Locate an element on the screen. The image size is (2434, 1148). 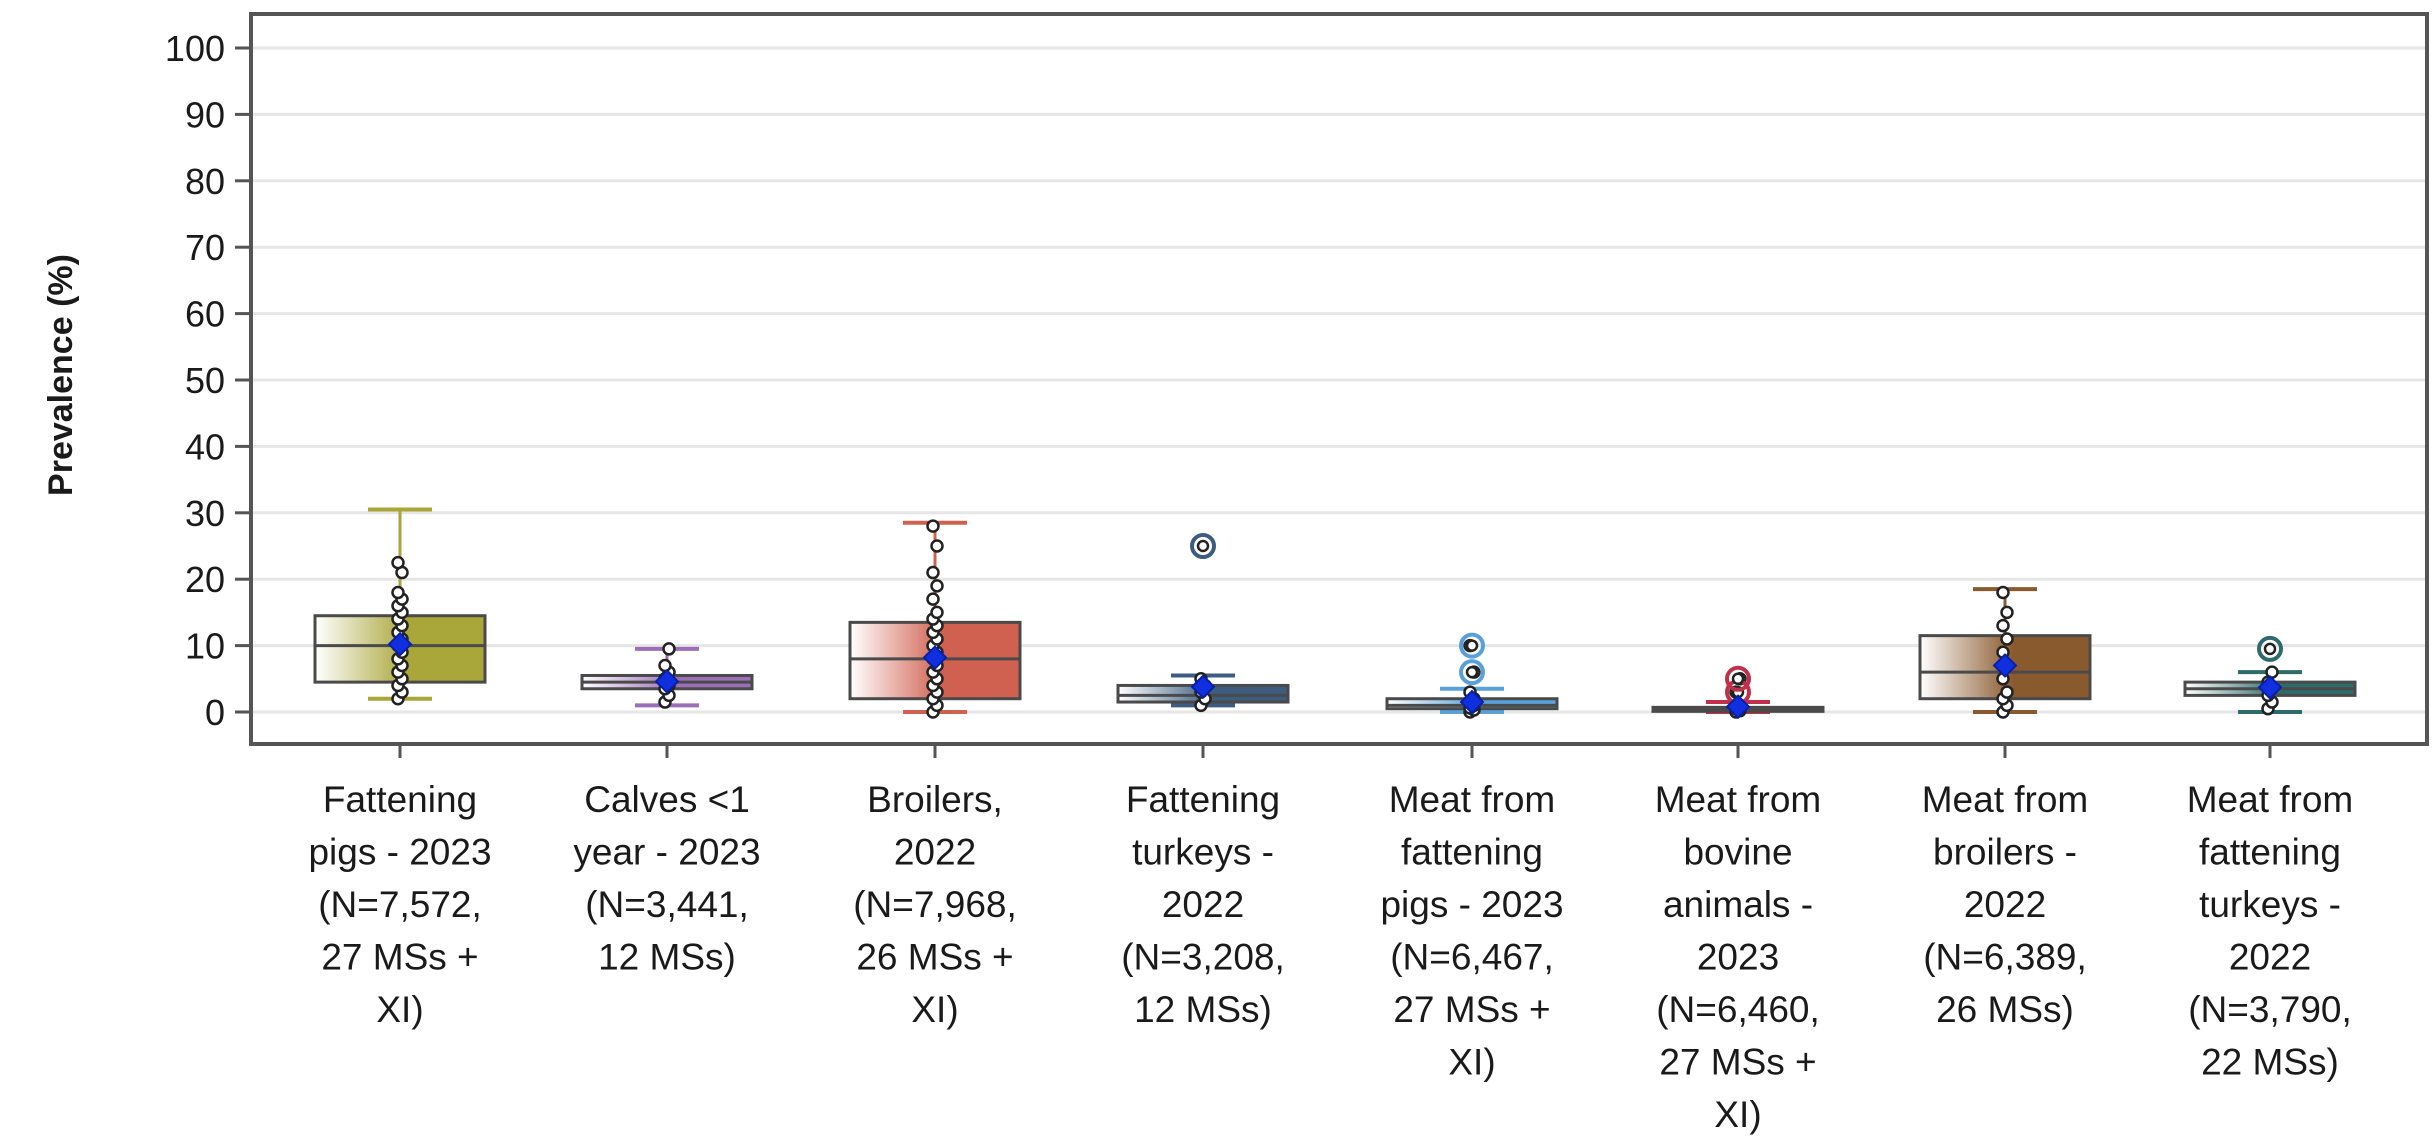
category-label-line: (N=3,208, is located at coordinates (1203, 957).